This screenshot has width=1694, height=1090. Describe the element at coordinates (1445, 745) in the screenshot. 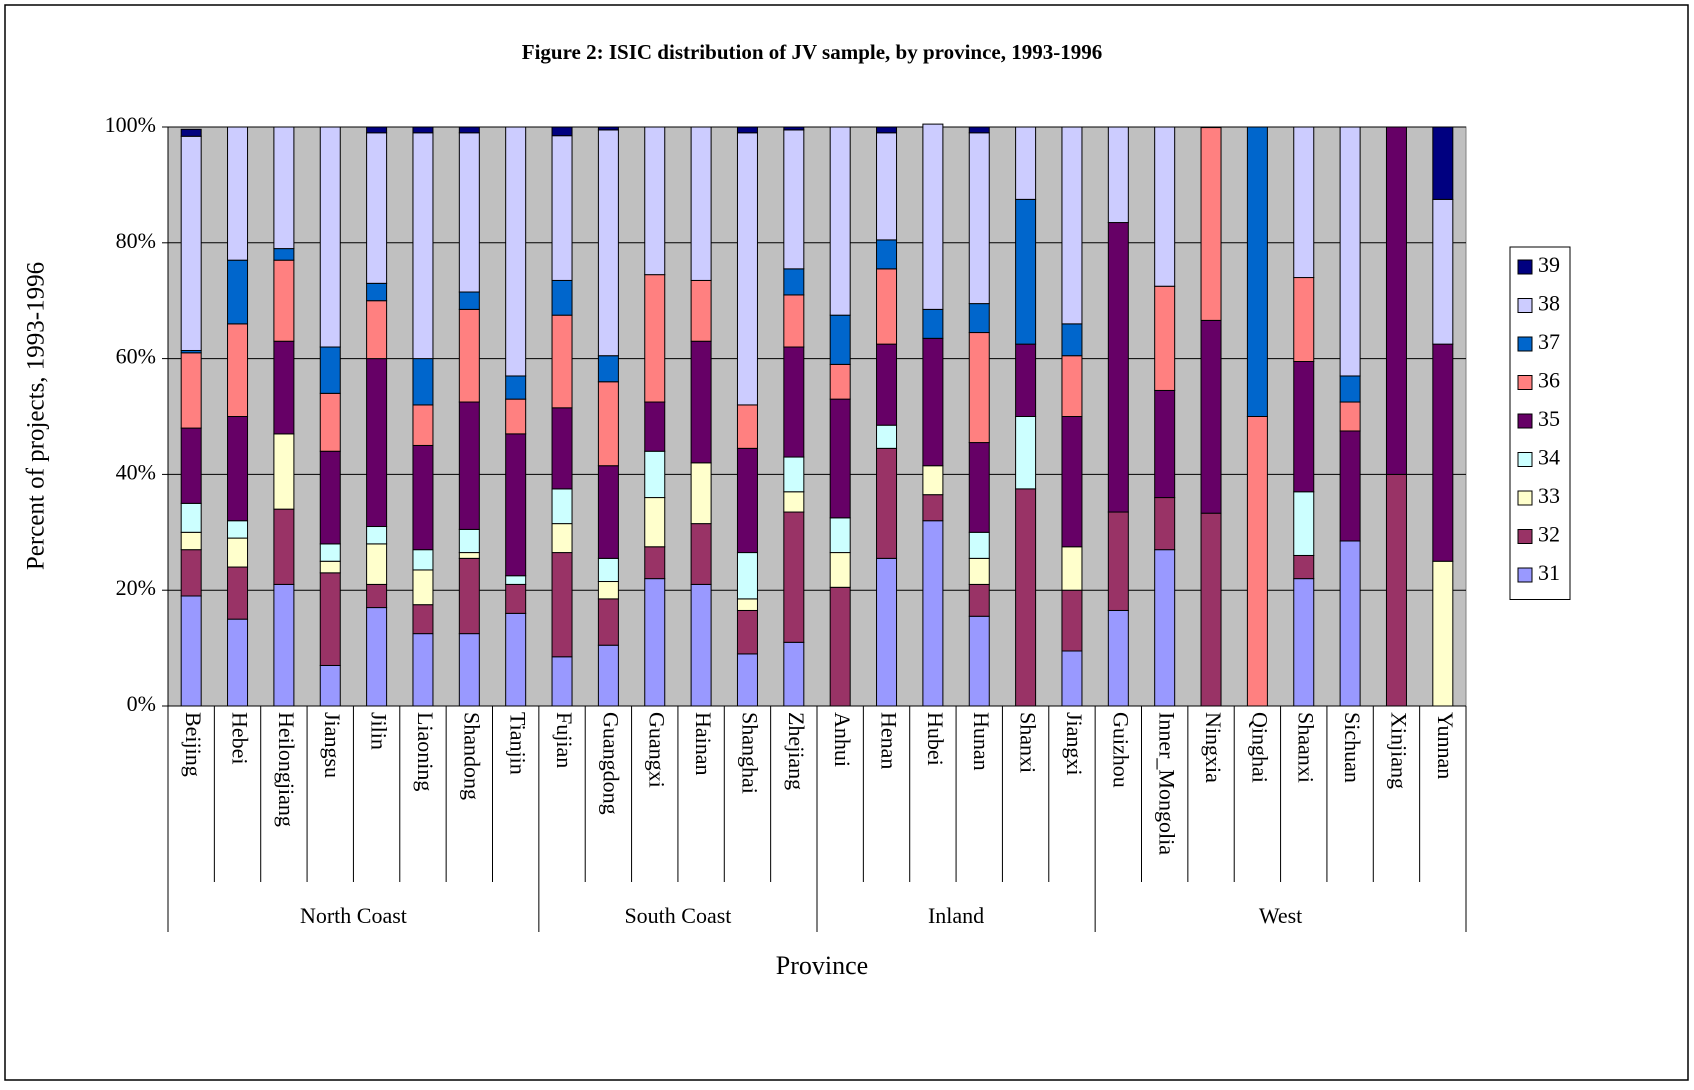

I see `x-tick-label: Yunnan` at that location.